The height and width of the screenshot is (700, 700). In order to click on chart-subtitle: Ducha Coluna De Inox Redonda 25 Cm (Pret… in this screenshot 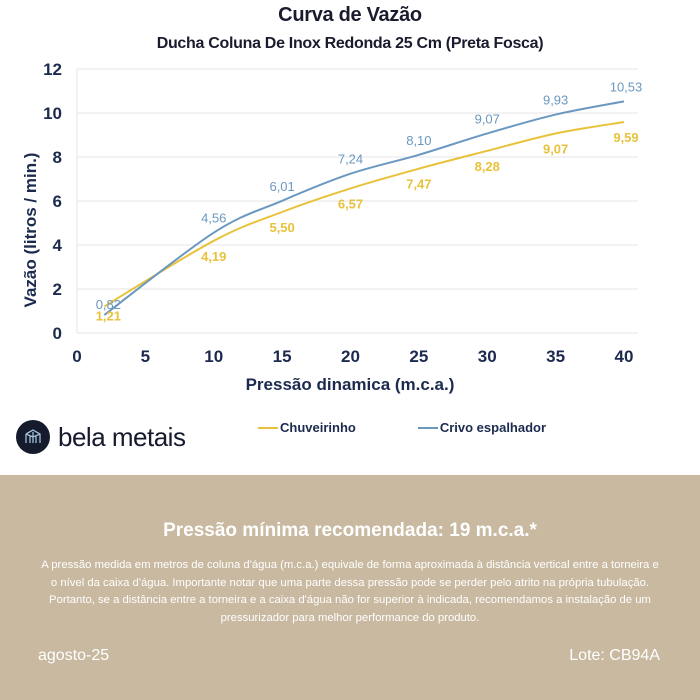, I will do `click(350, 43)`.